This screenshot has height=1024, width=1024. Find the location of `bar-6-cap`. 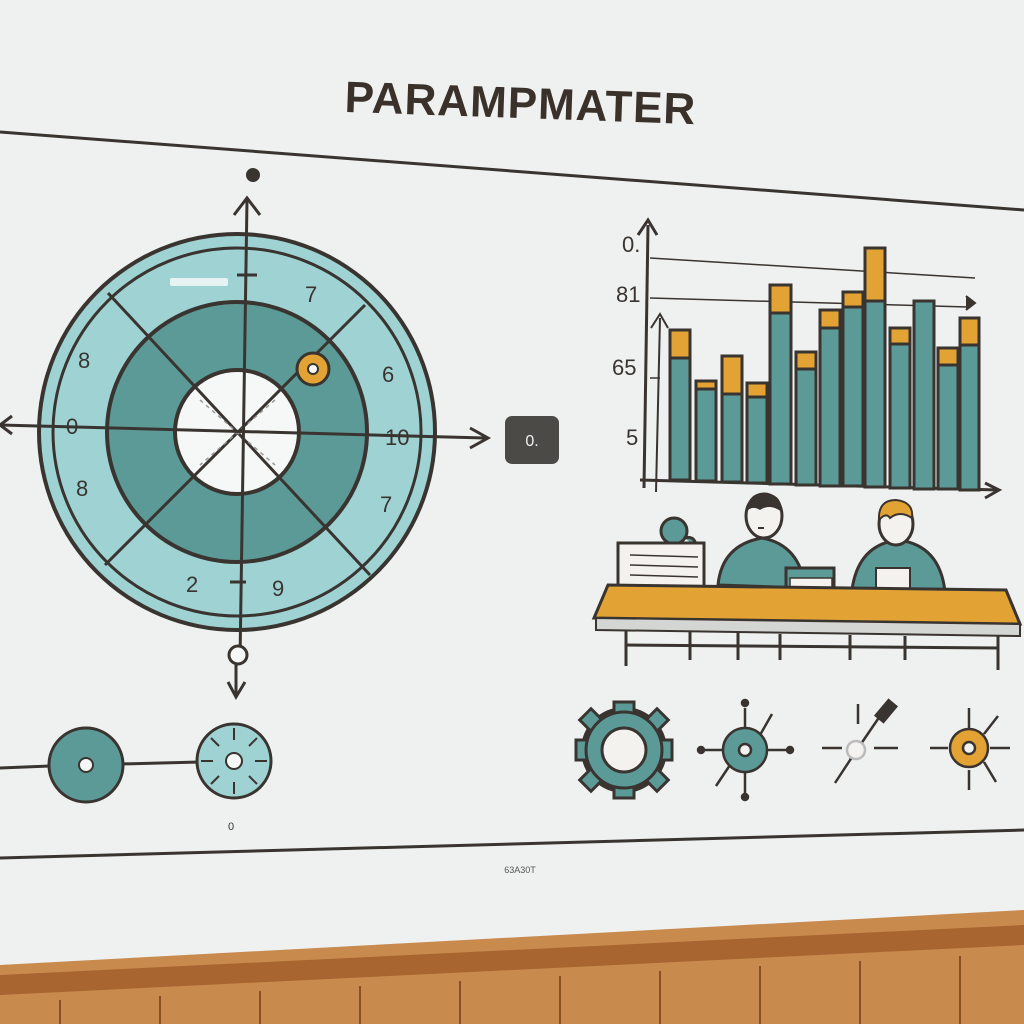

bar-6-cap is located at coordinates (806, 360).